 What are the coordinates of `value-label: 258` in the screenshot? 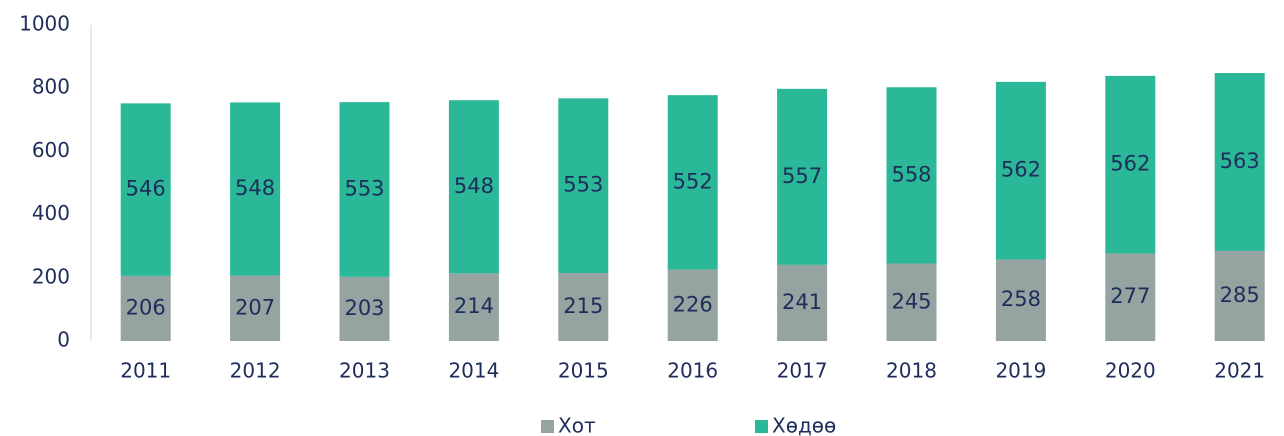 It's located at (1021, 299).